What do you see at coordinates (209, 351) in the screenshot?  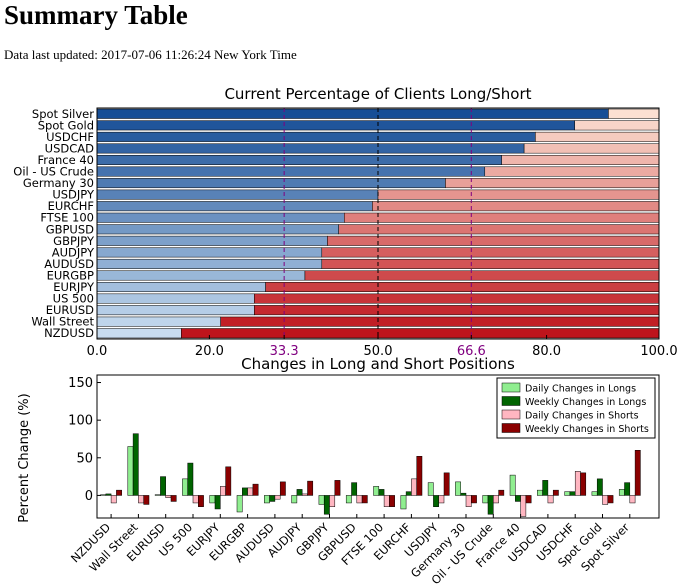 I see `x-tick-label: 20.0` at bounding box center [209, 351].